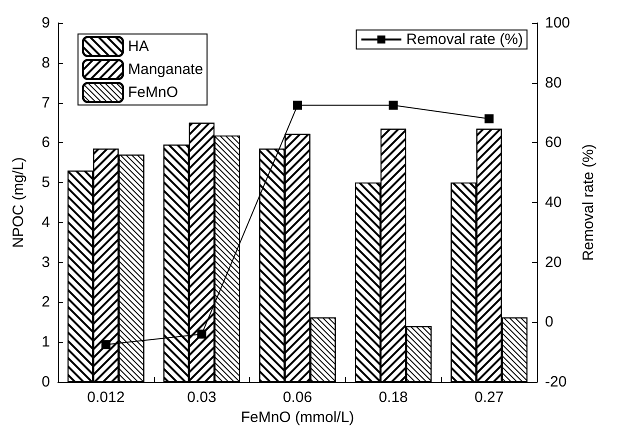 Image resolution: width=619 pixels, height=430 pixels. What do you see at coordinates (556, 382) in the screenshot?
I see `y2-tick-label: -20` at bounding box center [556, 382].